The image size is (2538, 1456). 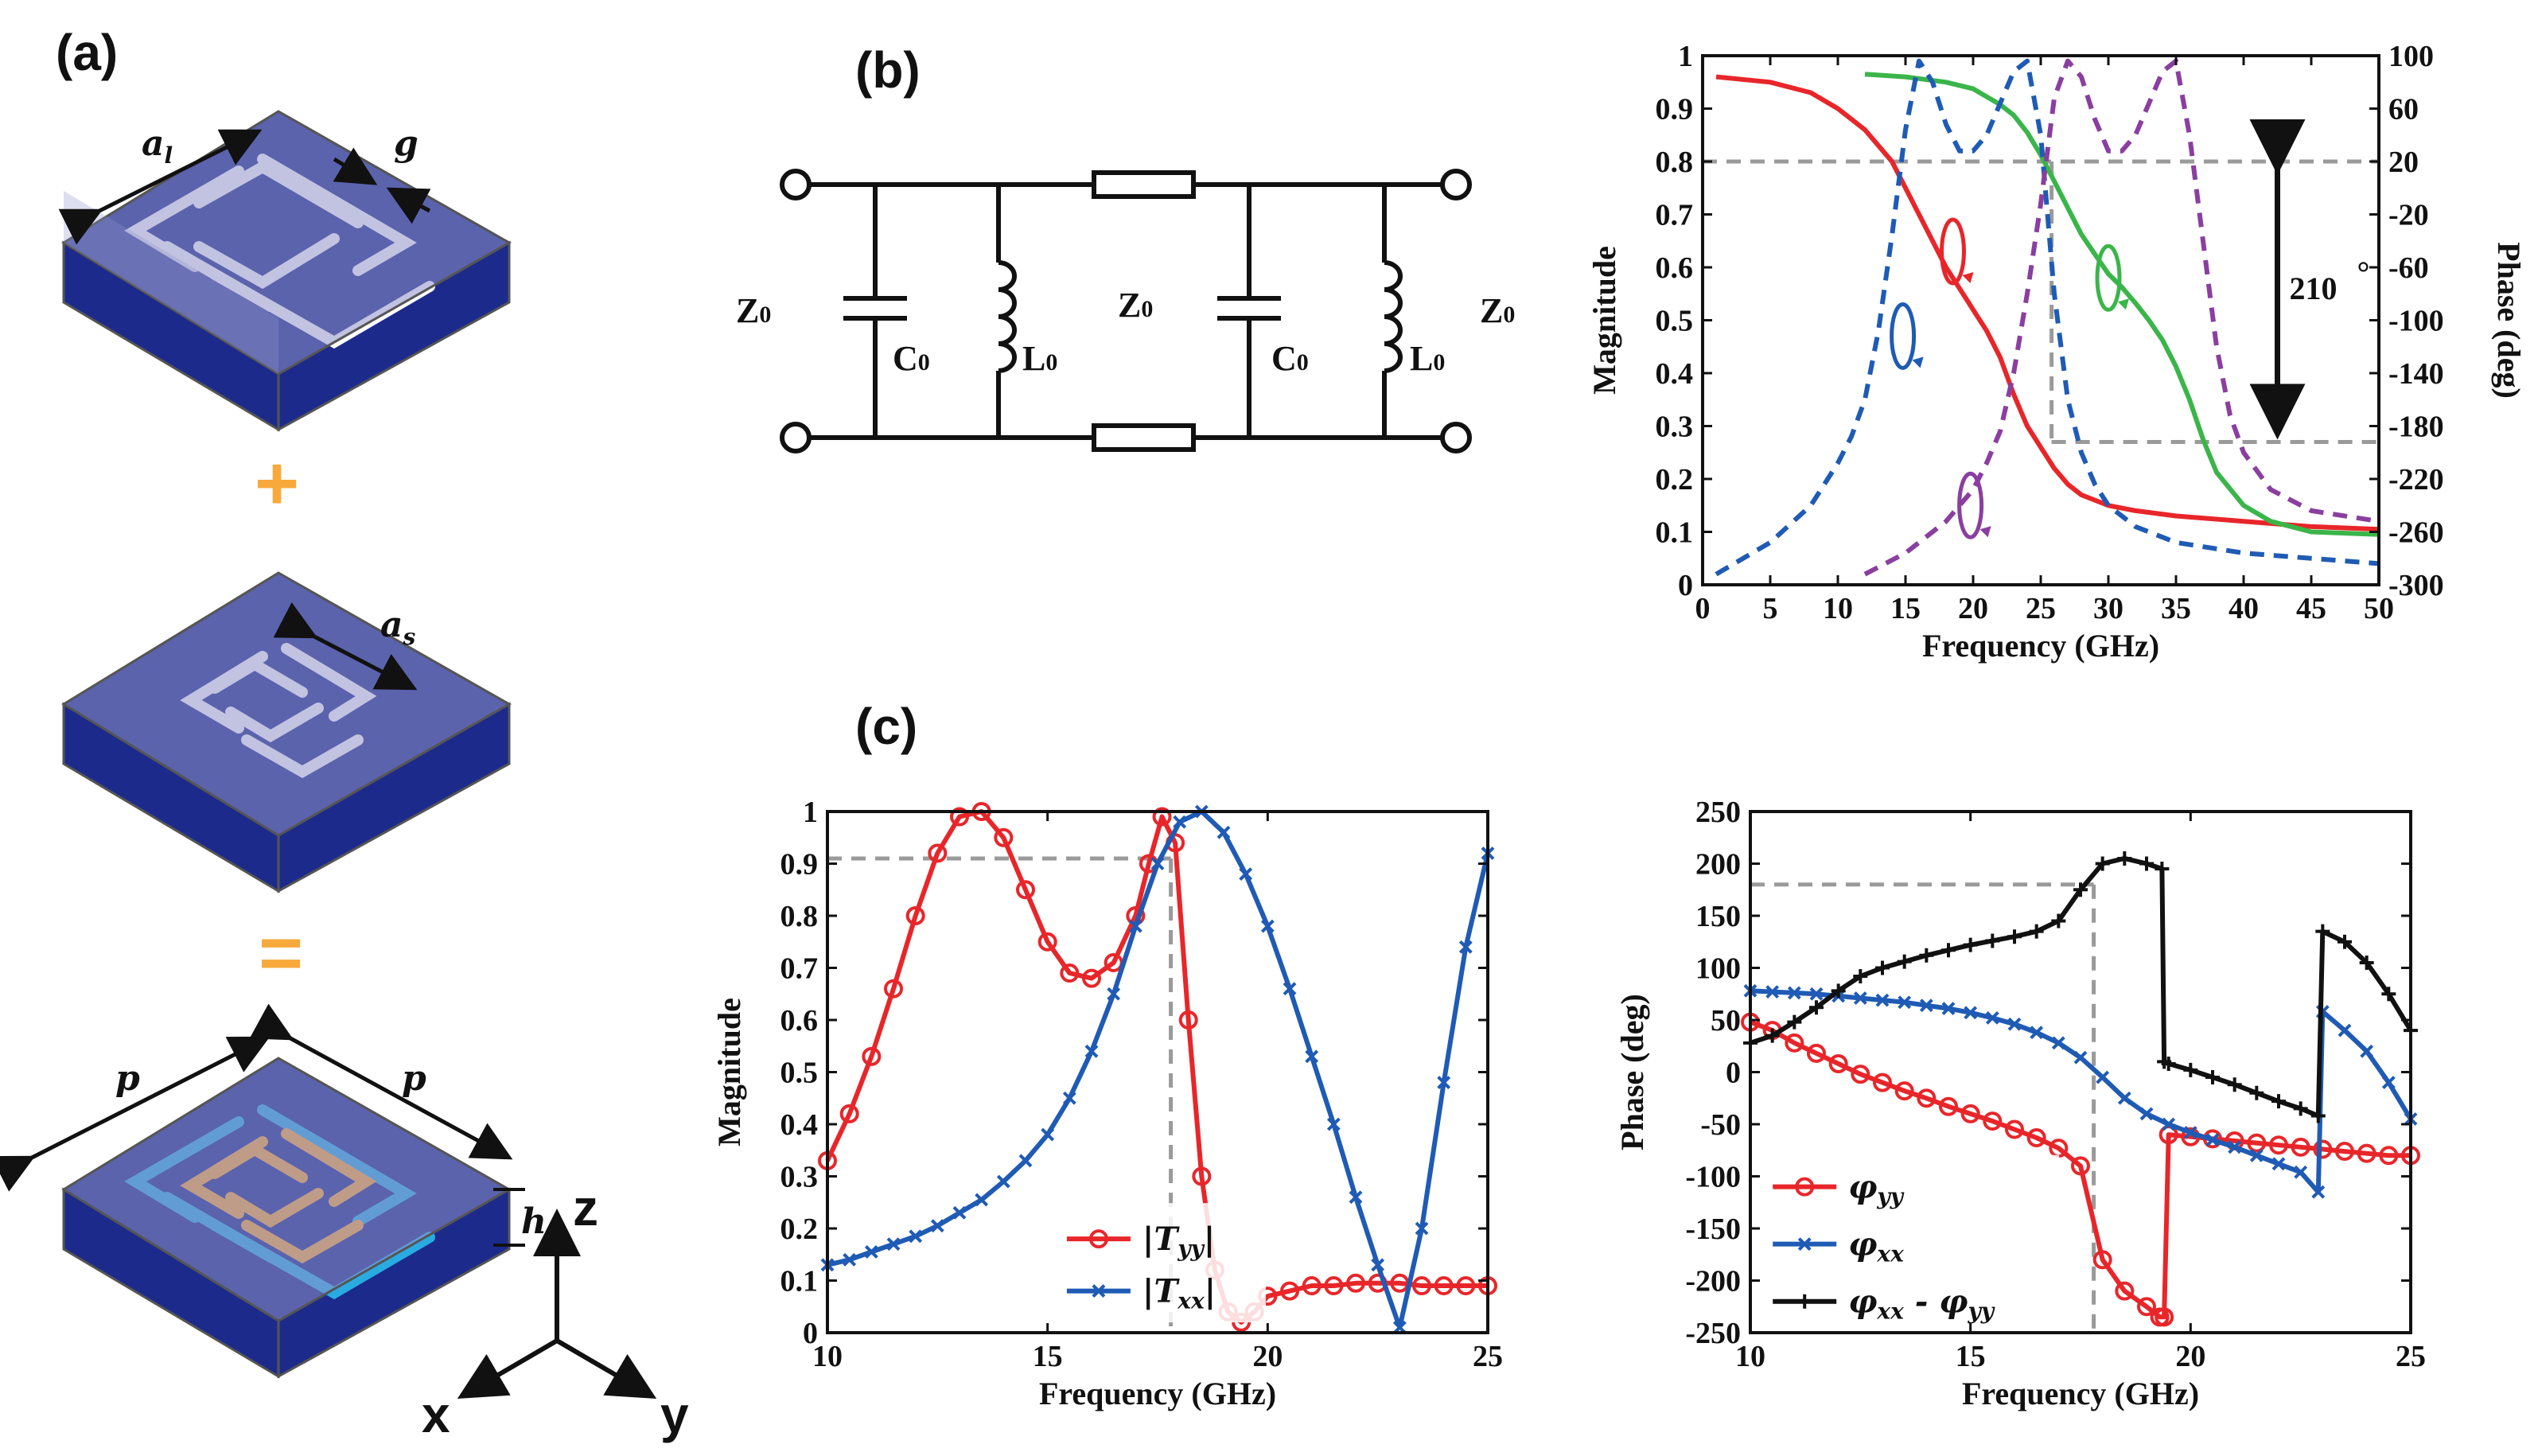 What do you see at coordinates (1713, 1333) in the screenshot?
I see `y-tick-label-0: -250` at bounding box center [1713, 1333].